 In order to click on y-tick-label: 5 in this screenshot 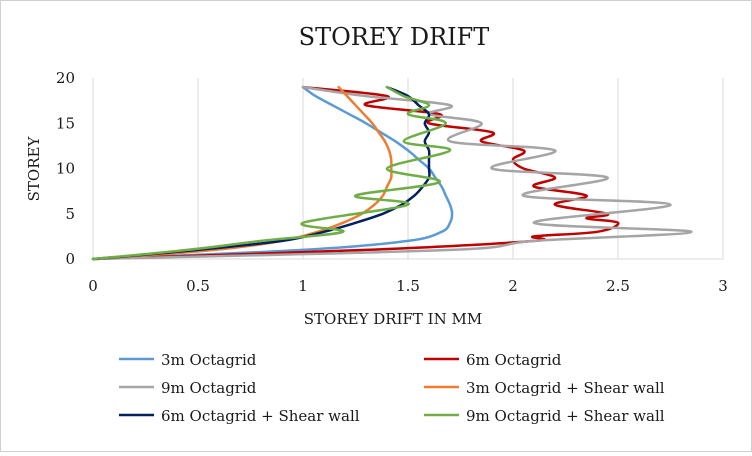, I will do `click(70, 214)`.